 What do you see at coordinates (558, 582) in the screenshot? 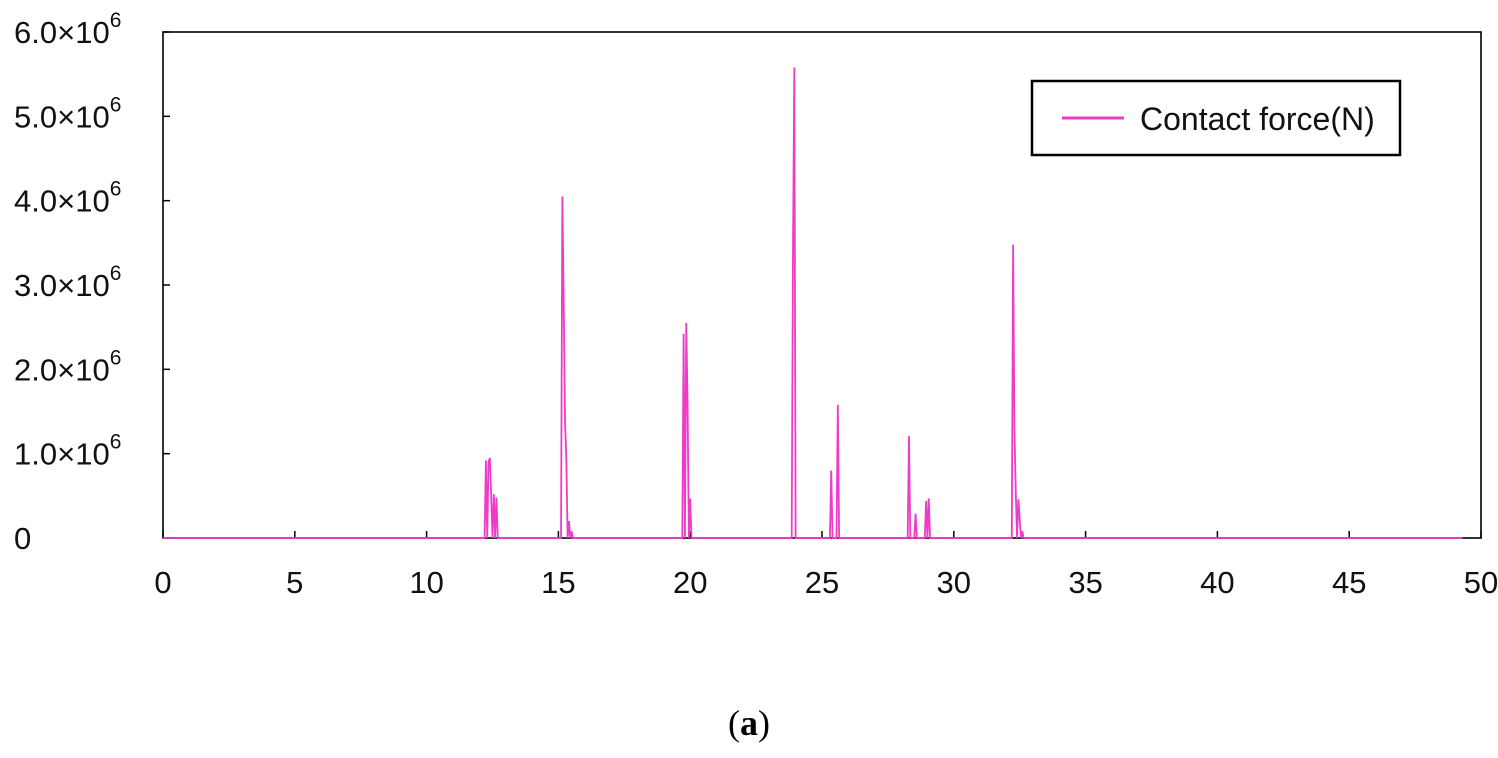
I see `x-tick-label: 15` at bounding box center [558, 582].